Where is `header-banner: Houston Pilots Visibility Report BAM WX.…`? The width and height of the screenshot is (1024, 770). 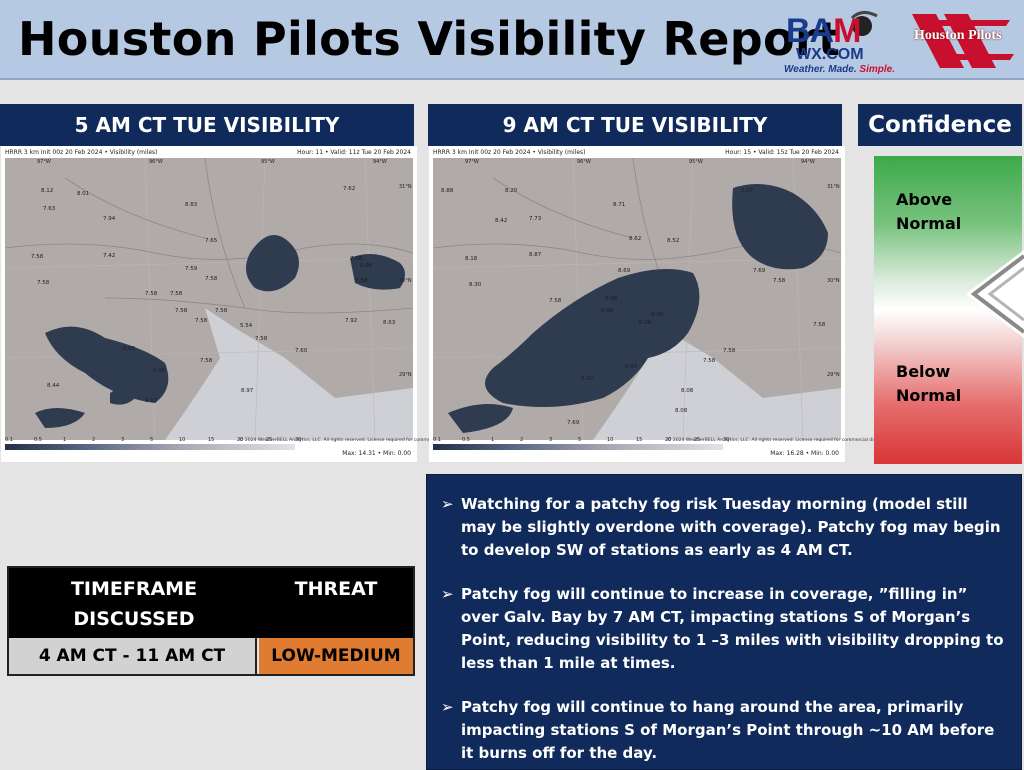
header-banner: Houston Pilots Visibility Report BAM WX.… is located at coordinates (512, 40).